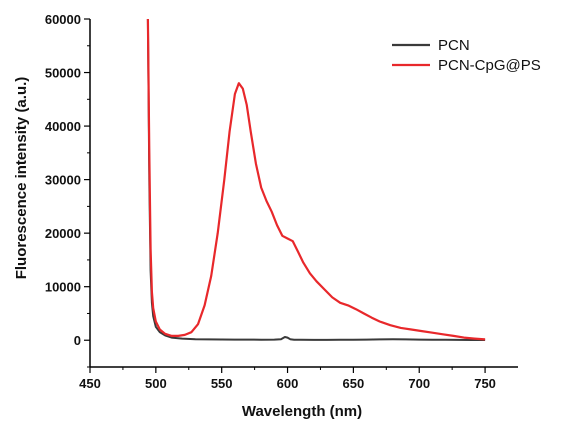  I want to click on y-tick-label: 40000, so click(63, 126).